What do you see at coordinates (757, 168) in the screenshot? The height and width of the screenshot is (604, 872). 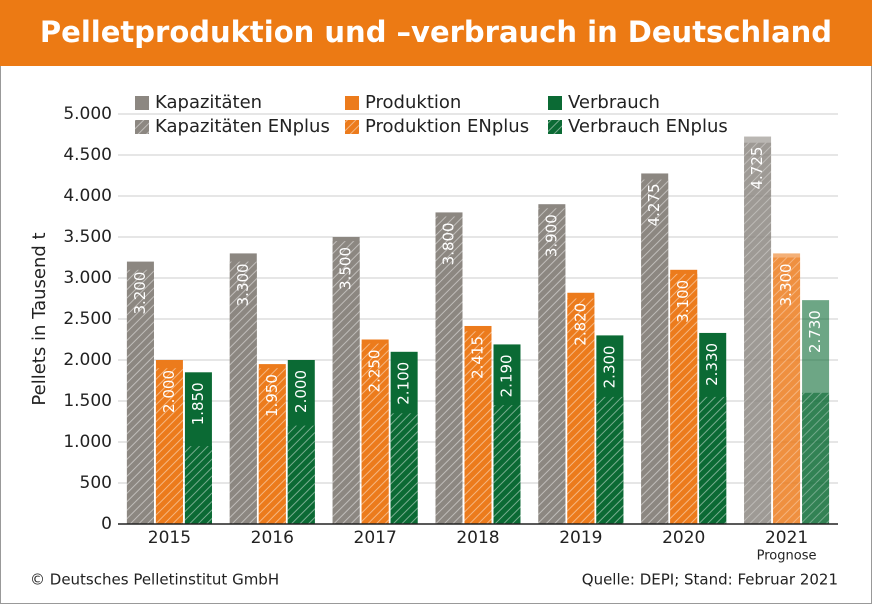 I see `value-label: 4.725` at bounding box center [757, 168].